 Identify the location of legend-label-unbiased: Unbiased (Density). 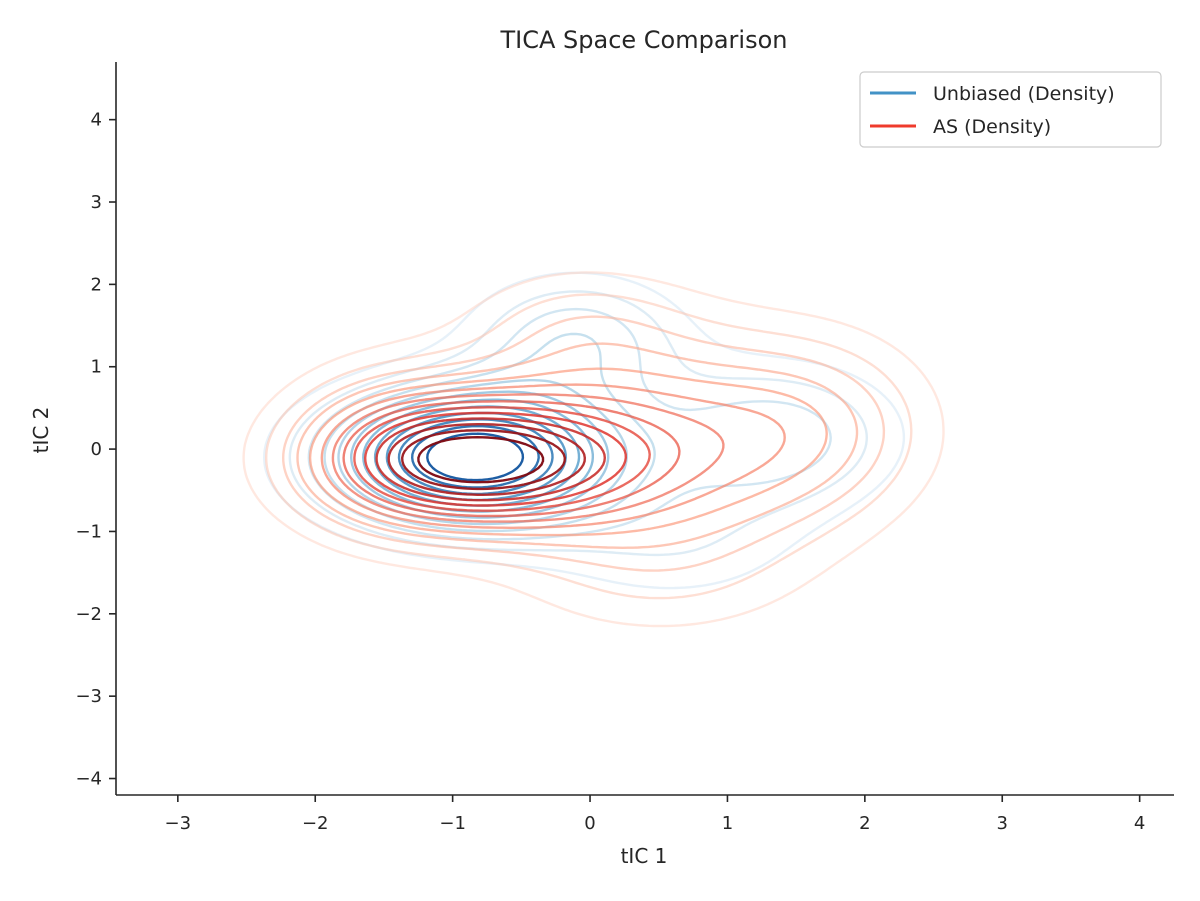
(1024, 94).